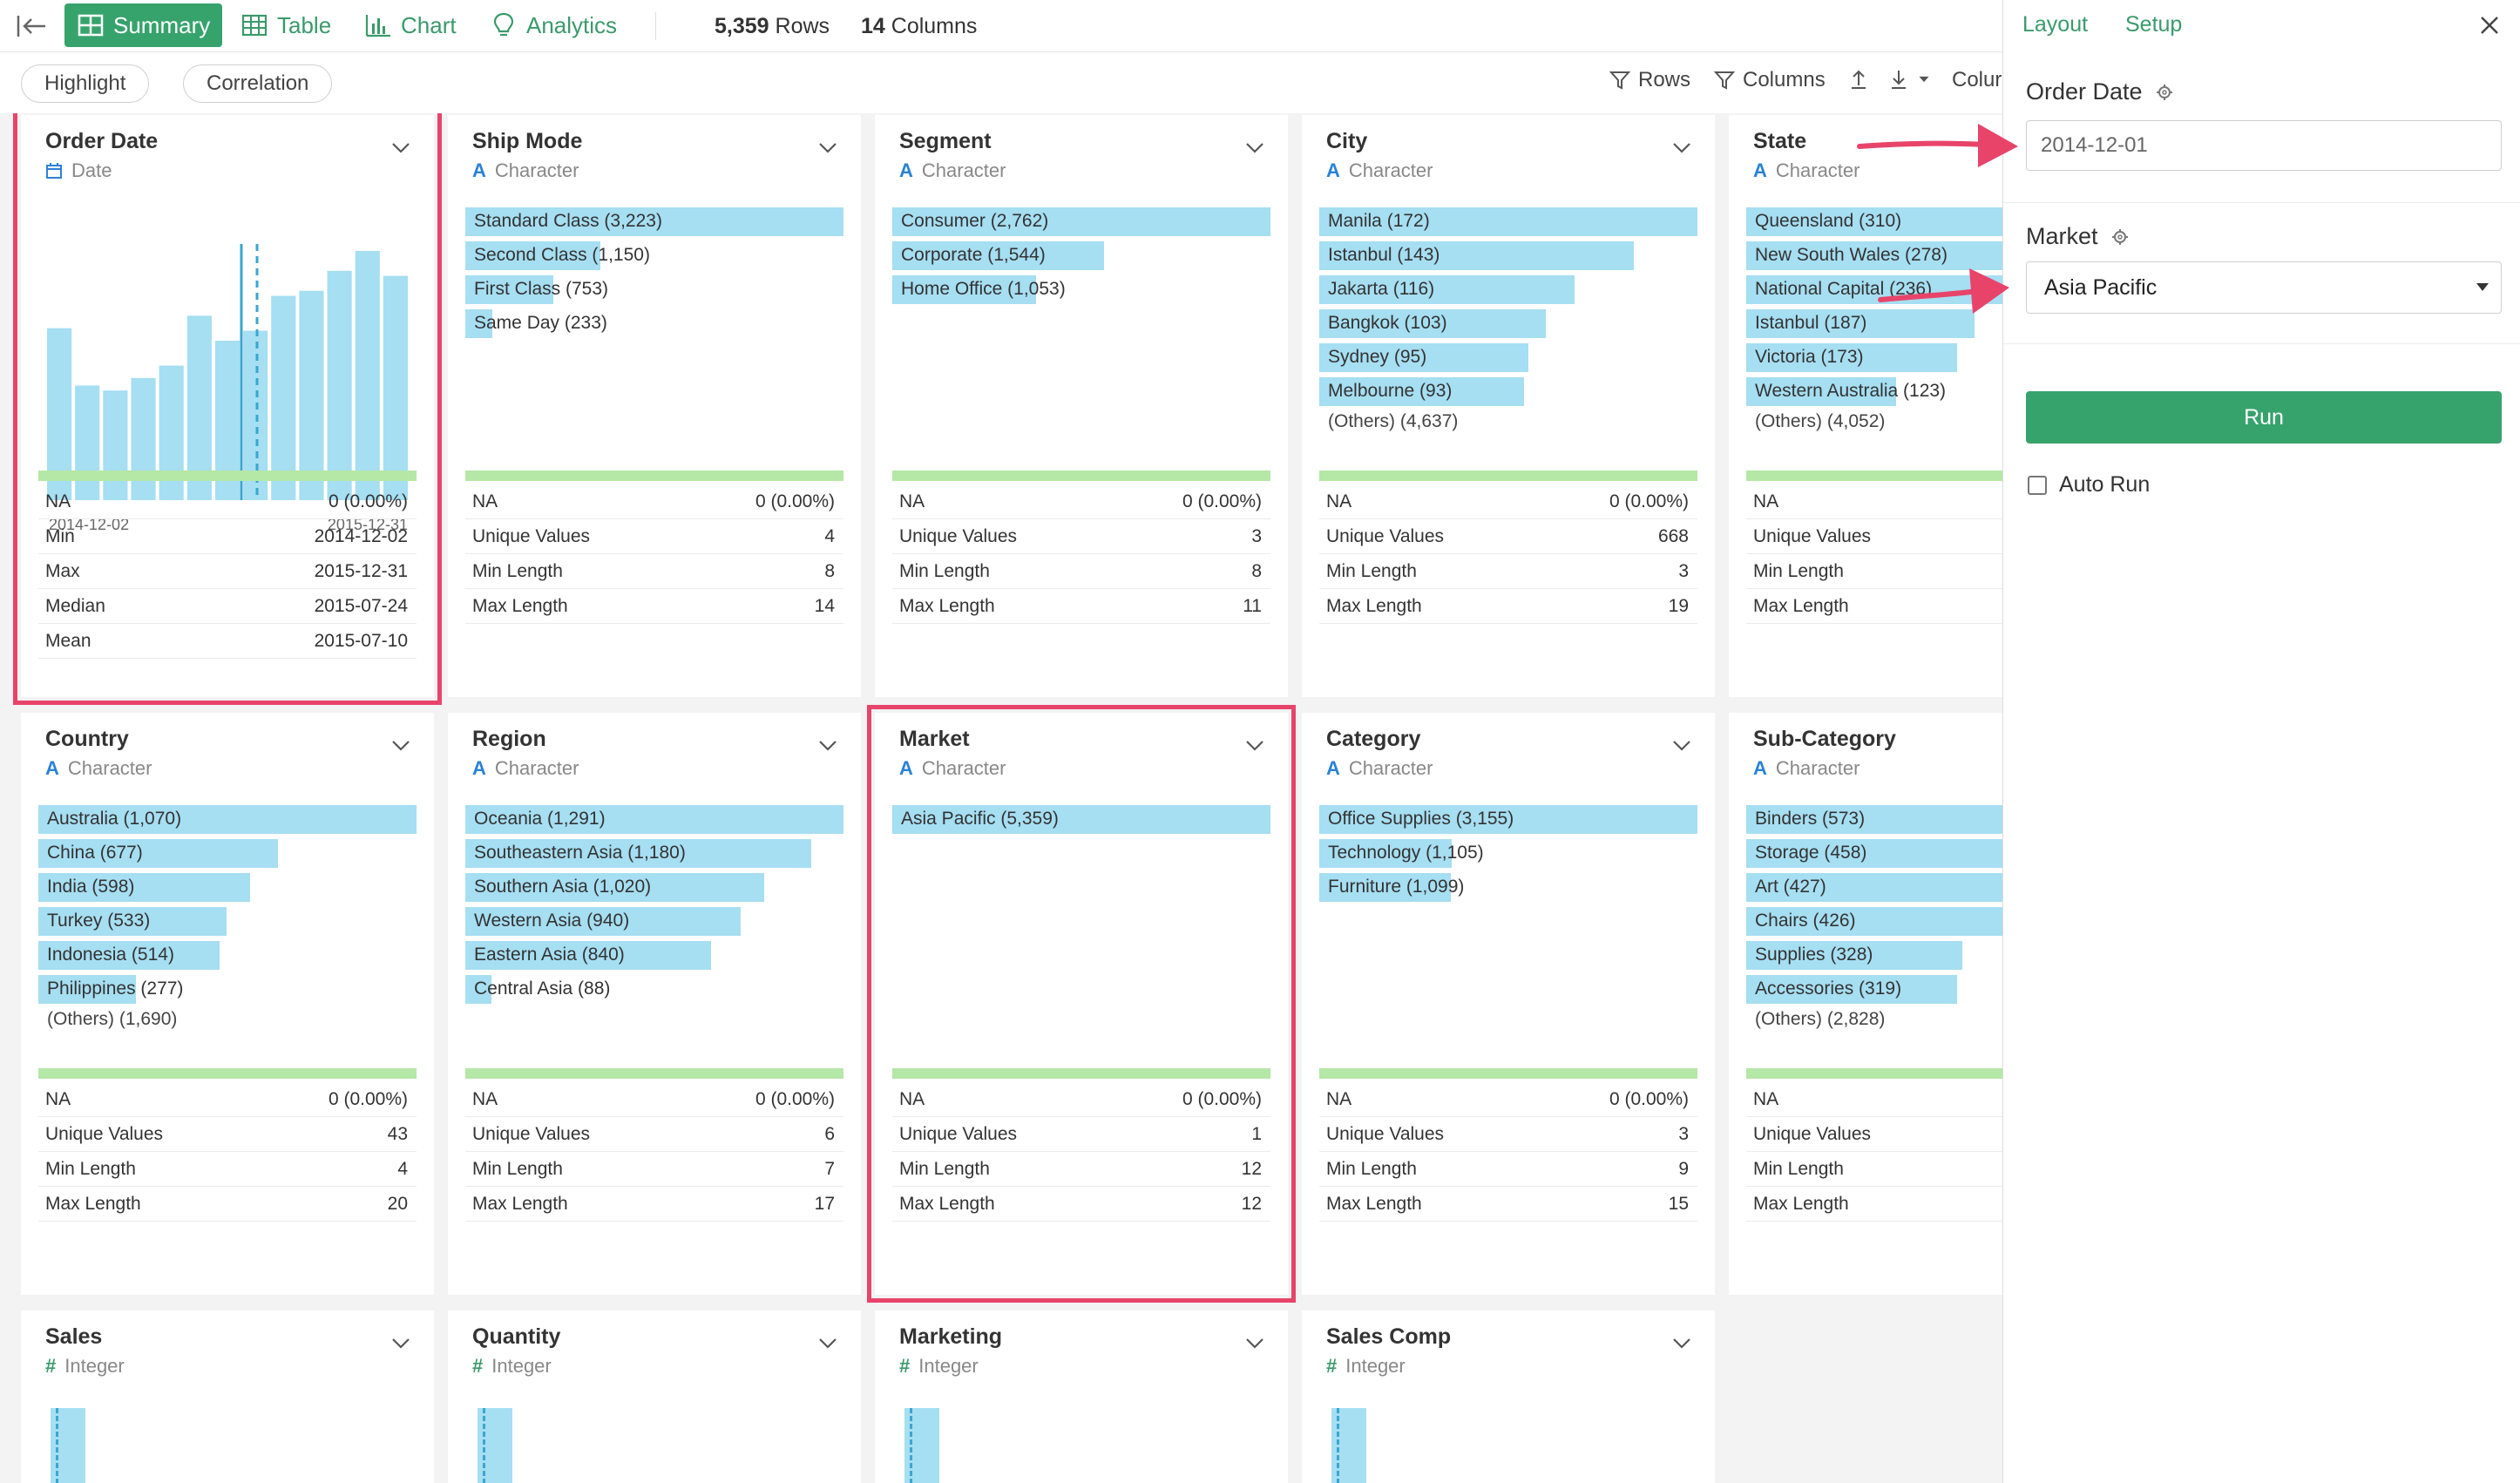 Image resolution: width=2520 pixels, height=1483 pixels. I want to click on lightbulb-icon, so click(503, 24).